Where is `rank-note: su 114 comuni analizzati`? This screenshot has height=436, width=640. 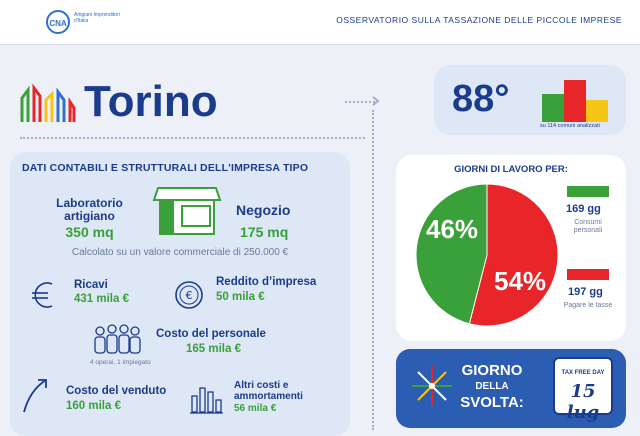 rank-note: su 114 comuni analizzati is located at coordinates (570, 126).